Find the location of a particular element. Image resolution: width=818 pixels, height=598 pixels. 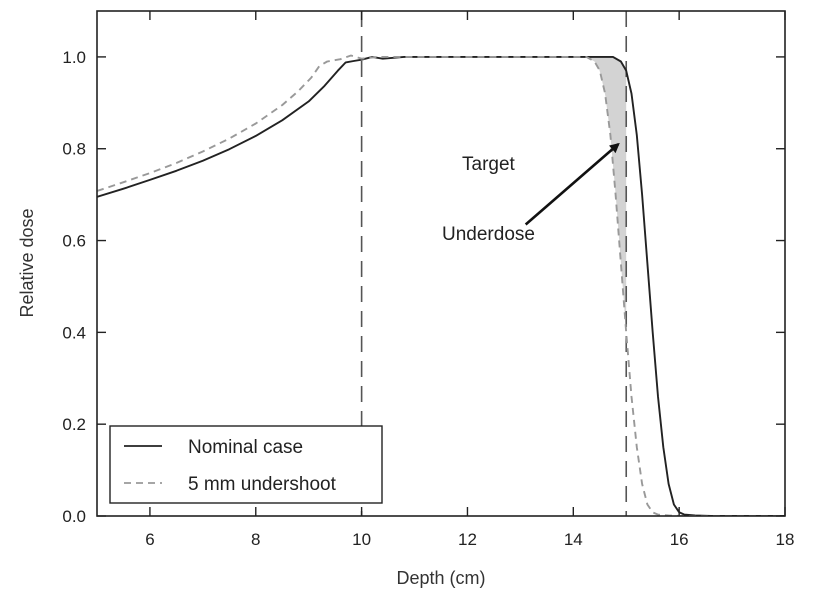

legend: Nominal case 5 mm undershoot is located at coordinates (246, 464).